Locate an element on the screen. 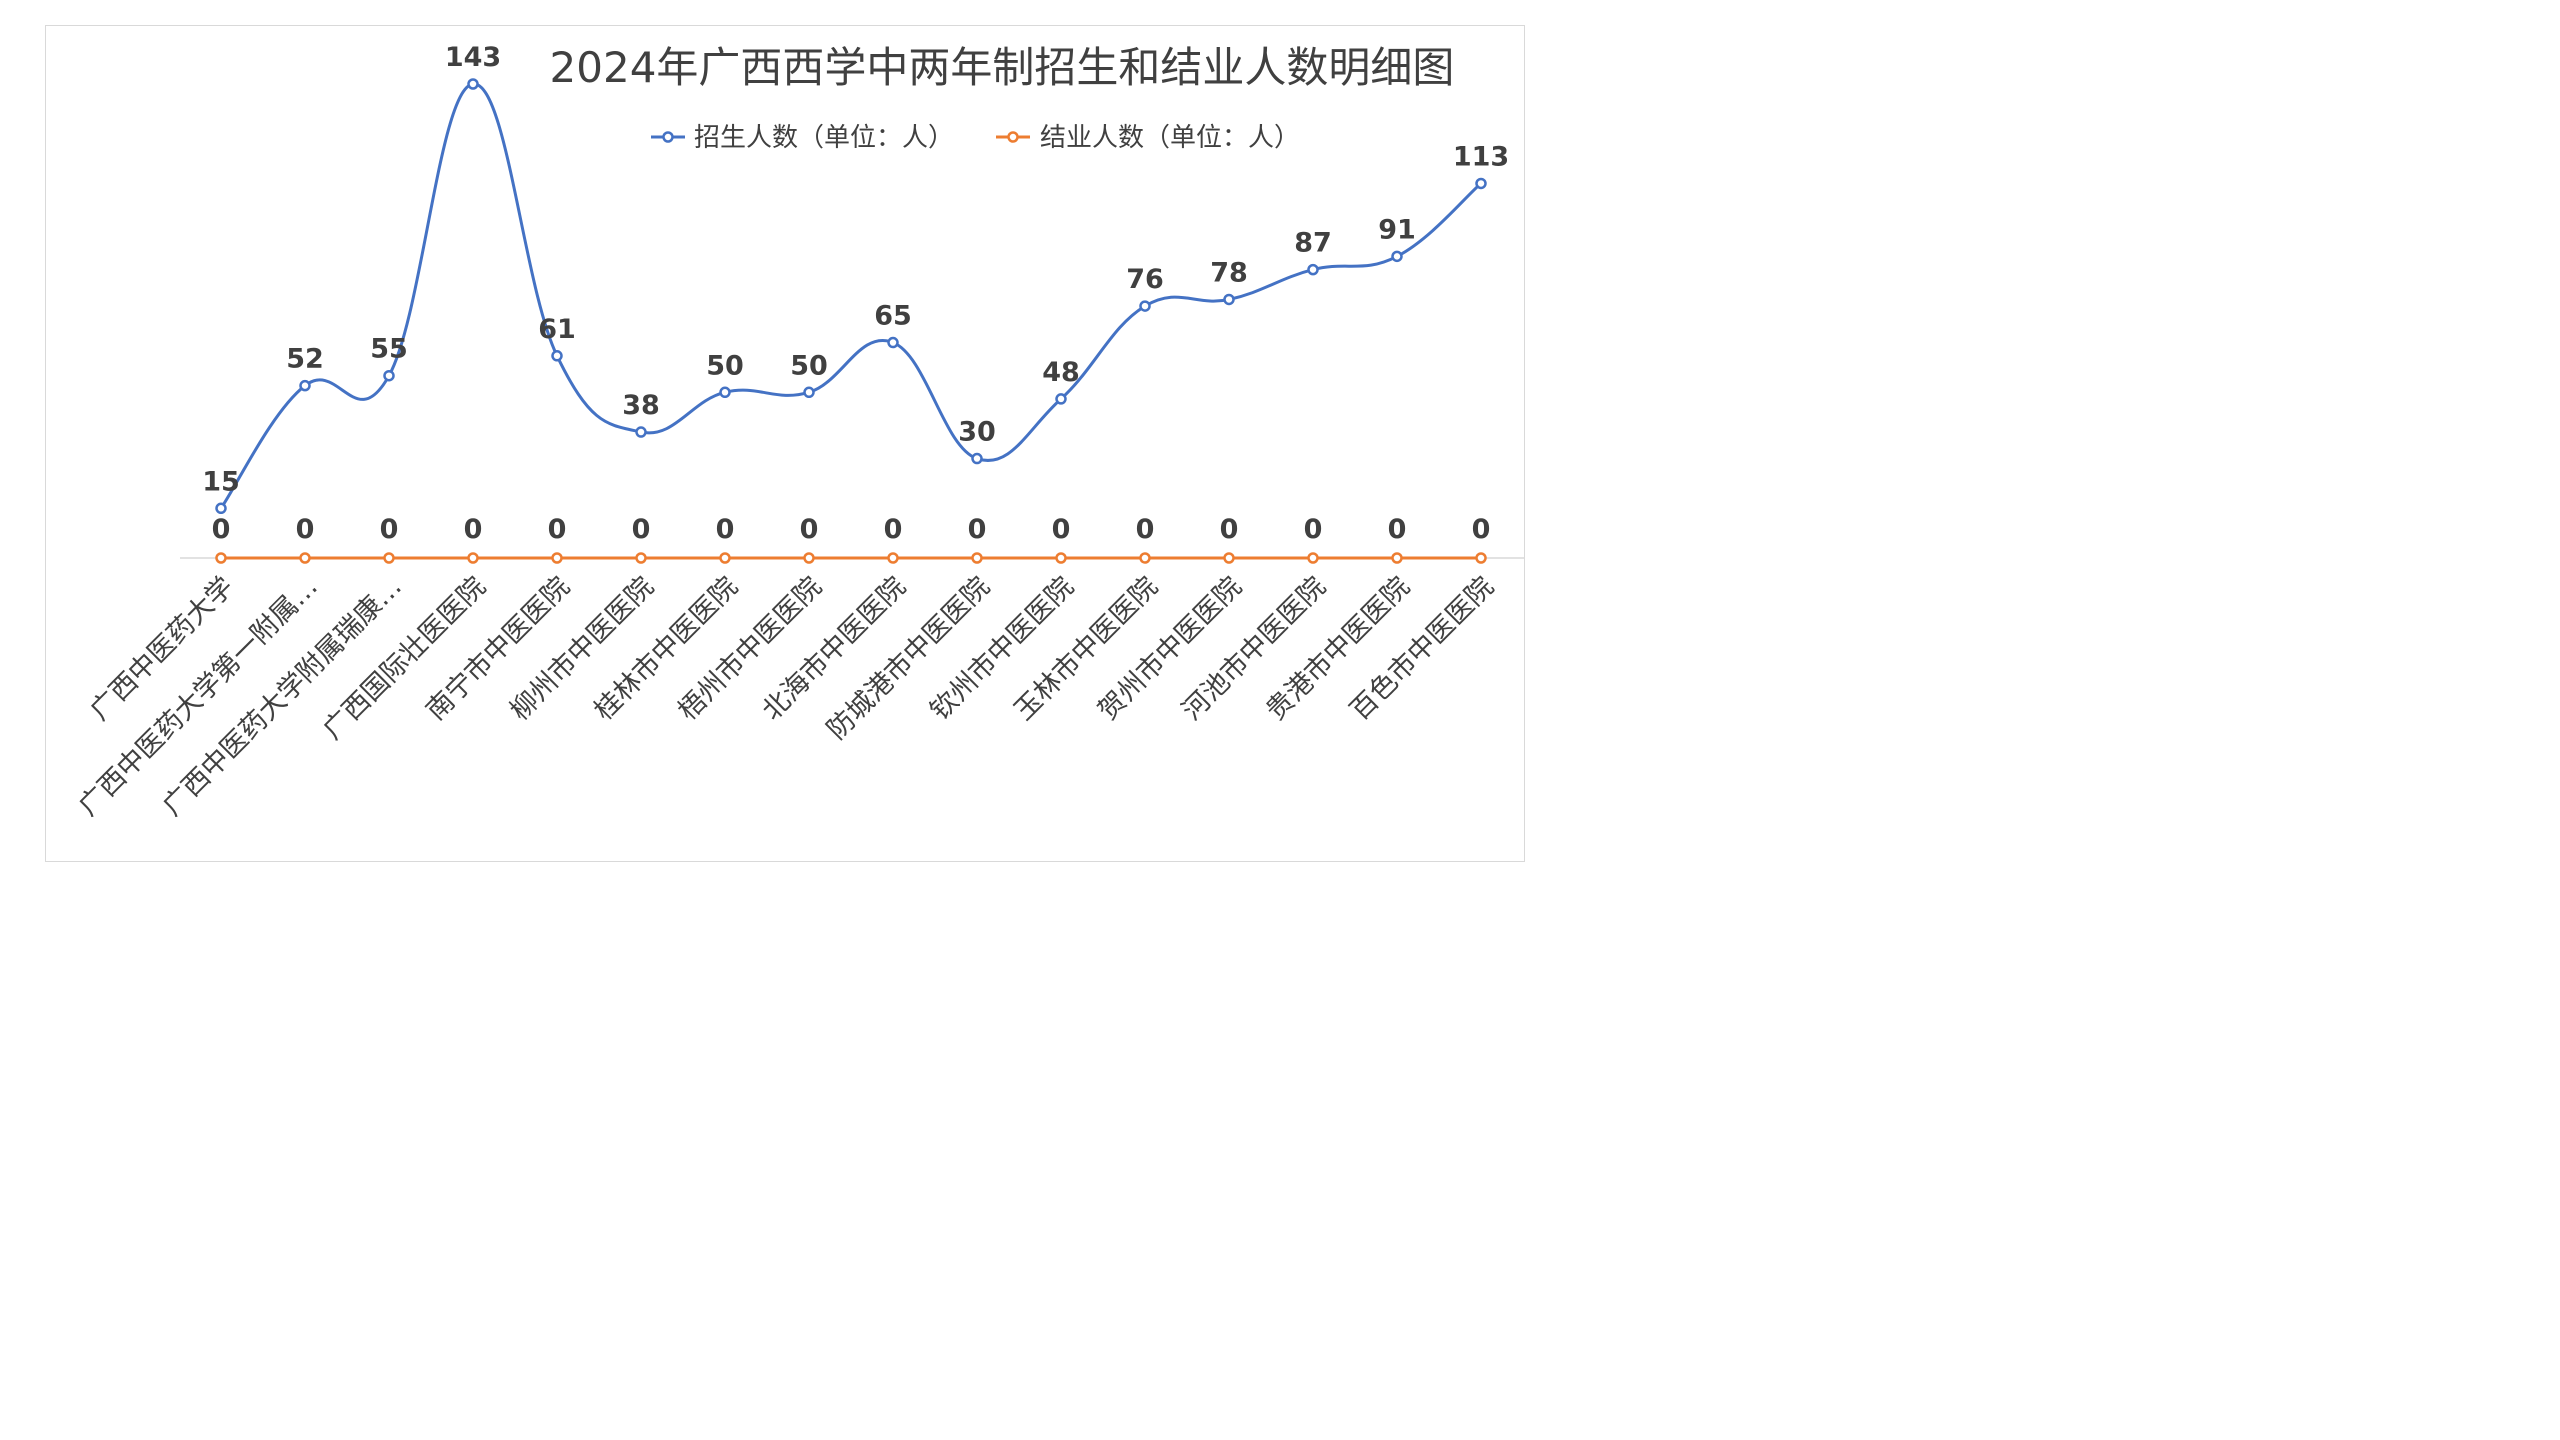 The image size is (2560, 1440). category-label-4: 南宁市中医医院 is located at coordinates (498, 649).